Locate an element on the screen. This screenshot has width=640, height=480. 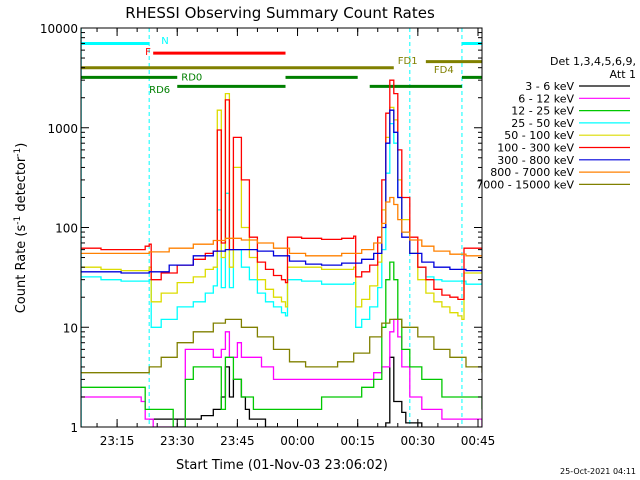
x-tick-label-6: 00:45 is located at coordinates (478, 441).